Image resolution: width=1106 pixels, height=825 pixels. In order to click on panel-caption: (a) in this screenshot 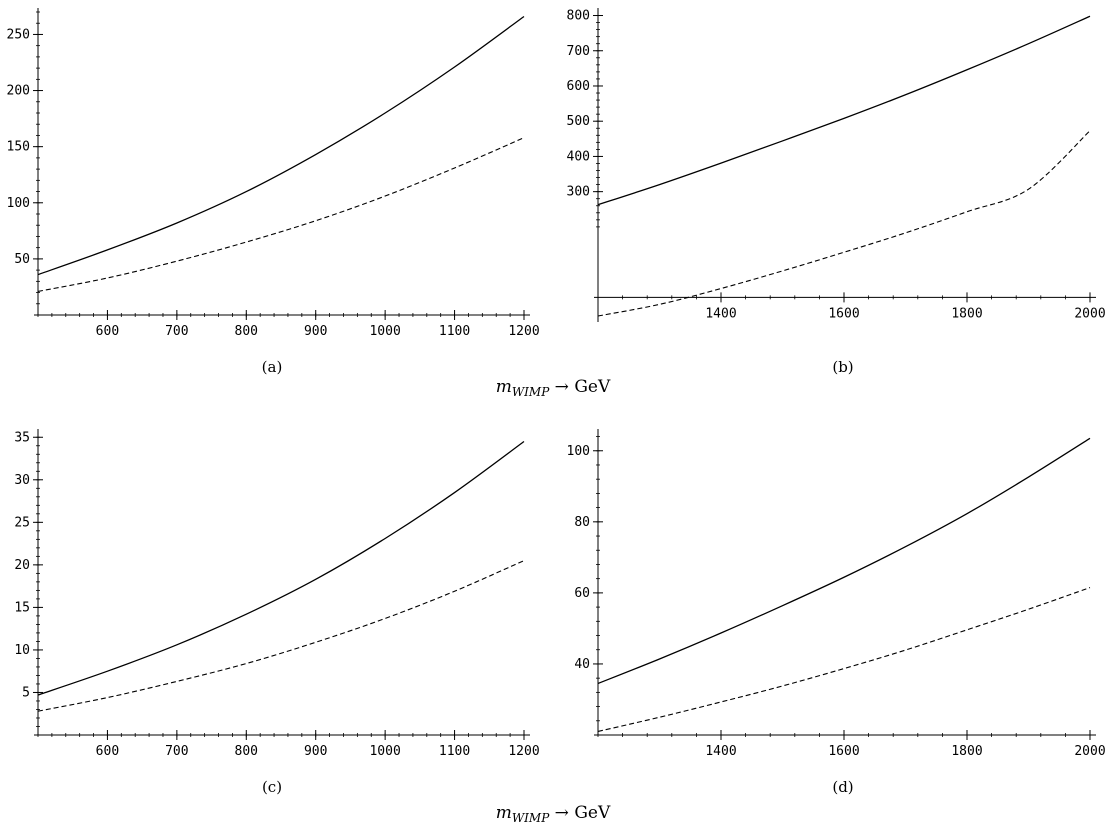, I will do `click(272, 367)`.